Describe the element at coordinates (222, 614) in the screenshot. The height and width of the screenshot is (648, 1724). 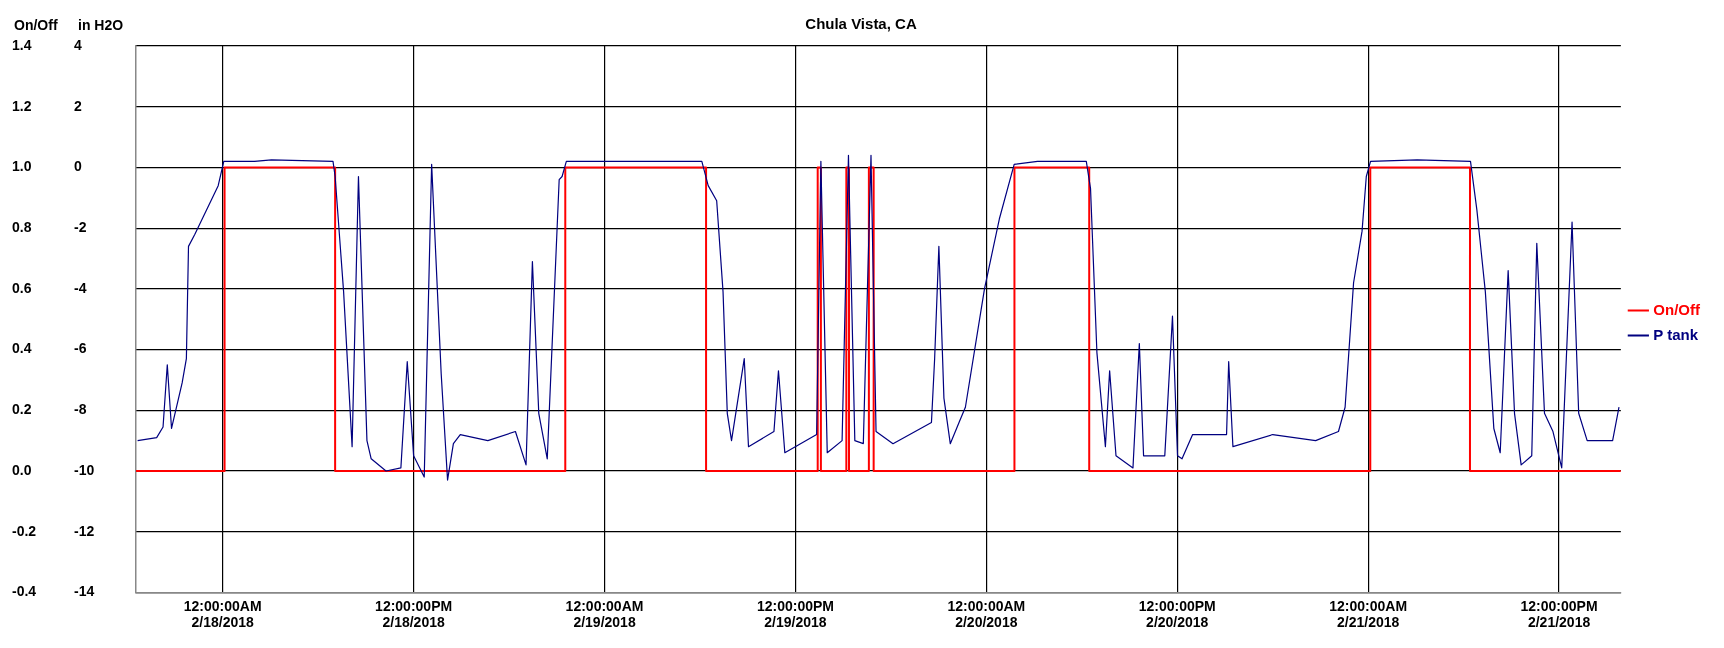
I see `x-tick-label: 12:00:00AM 2/18/2018` at that location.